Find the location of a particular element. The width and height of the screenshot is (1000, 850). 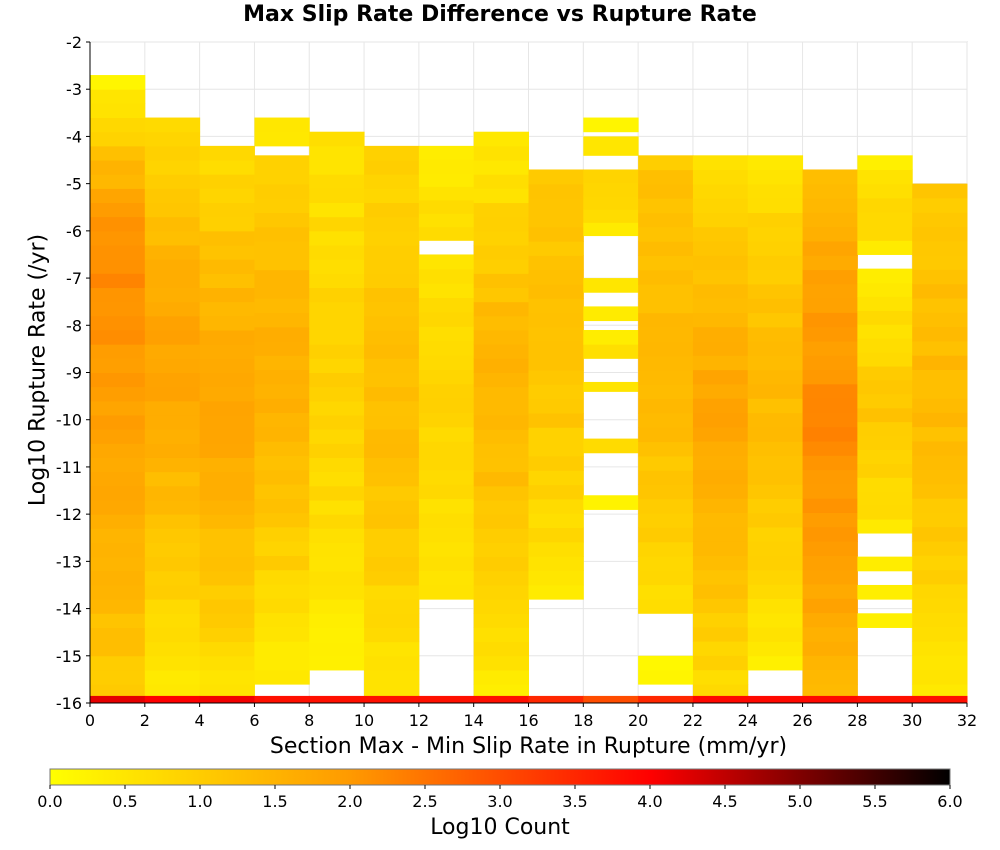

colorbar-tick-label: 3.0 is located at coordinates (499, 801).